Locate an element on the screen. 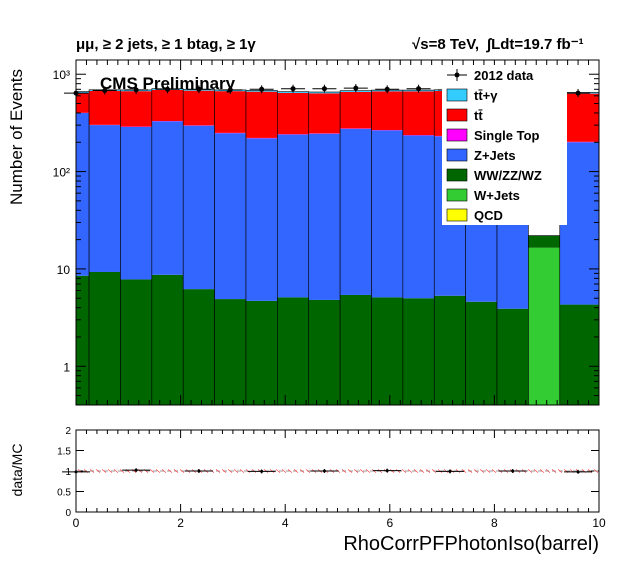 Image resolution: width=631 pixels, height=572 pixels. ratio-y-tick-label-1: 0.5 is located at coordinates (64, 493).